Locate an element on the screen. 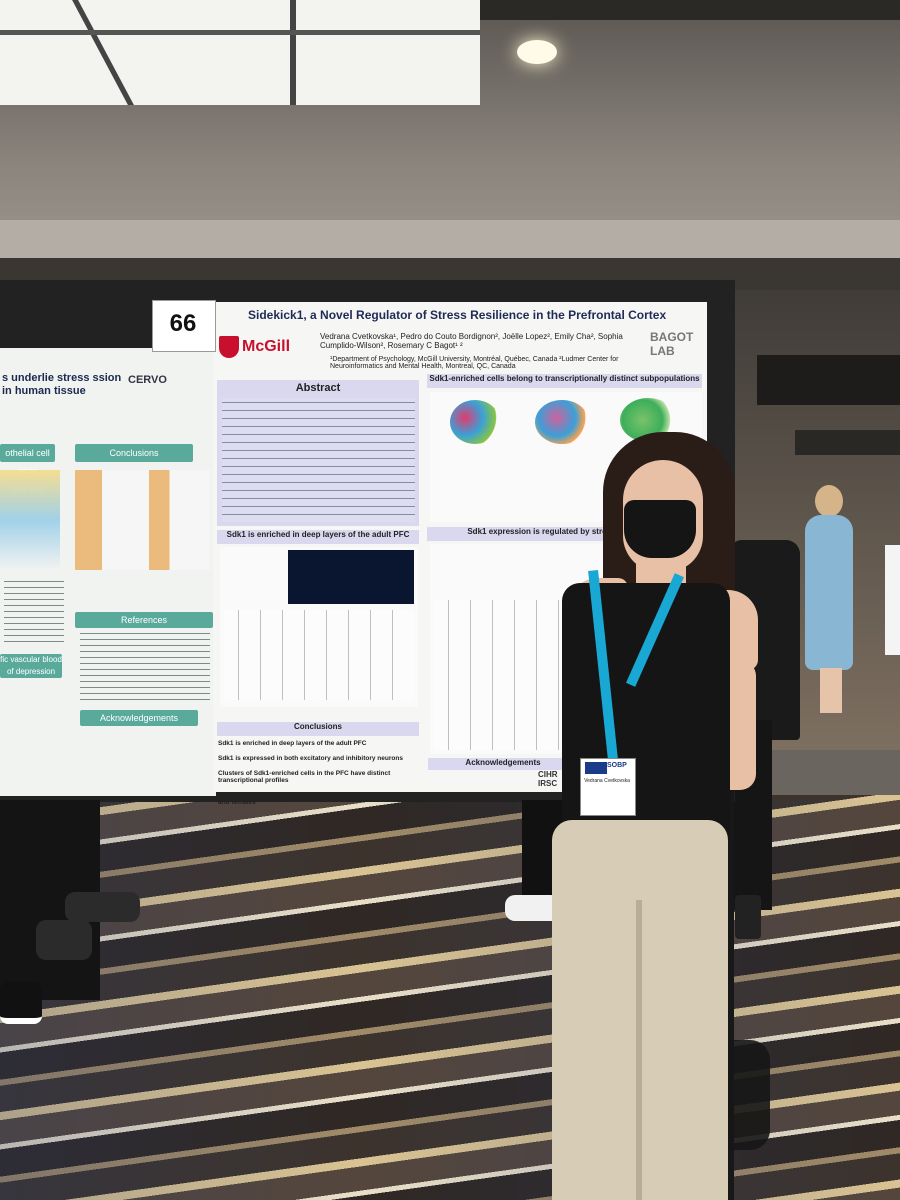 This screenshot has height=1200, width=900. left-poster-side-heading: fic vascular blood of depression is located at coordinates (31, 666).